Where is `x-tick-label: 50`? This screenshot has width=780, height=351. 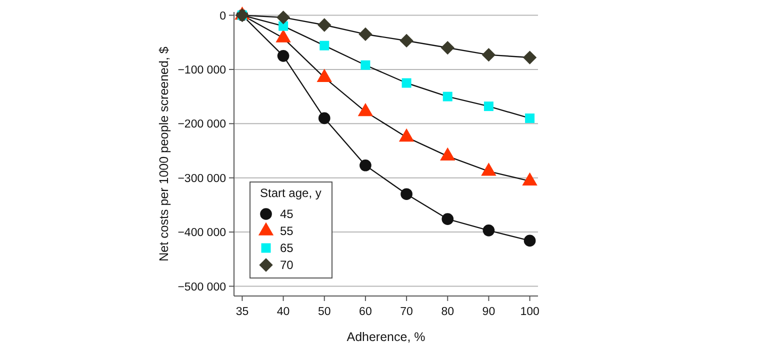 x-tick-label: 50 is located at coordinates (324, 312).